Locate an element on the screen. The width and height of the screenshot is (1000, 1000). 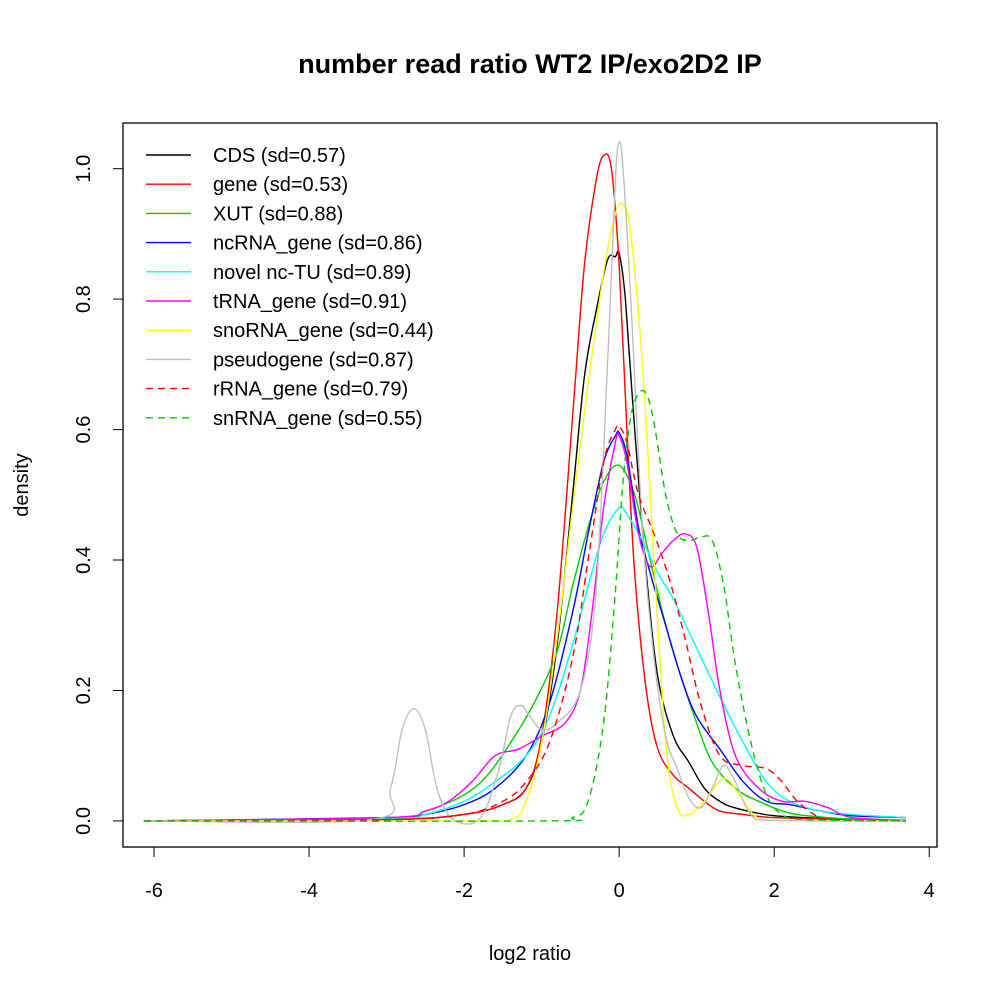
legend-item: gene (sd=0.53) is located at coordinates (247, 185).